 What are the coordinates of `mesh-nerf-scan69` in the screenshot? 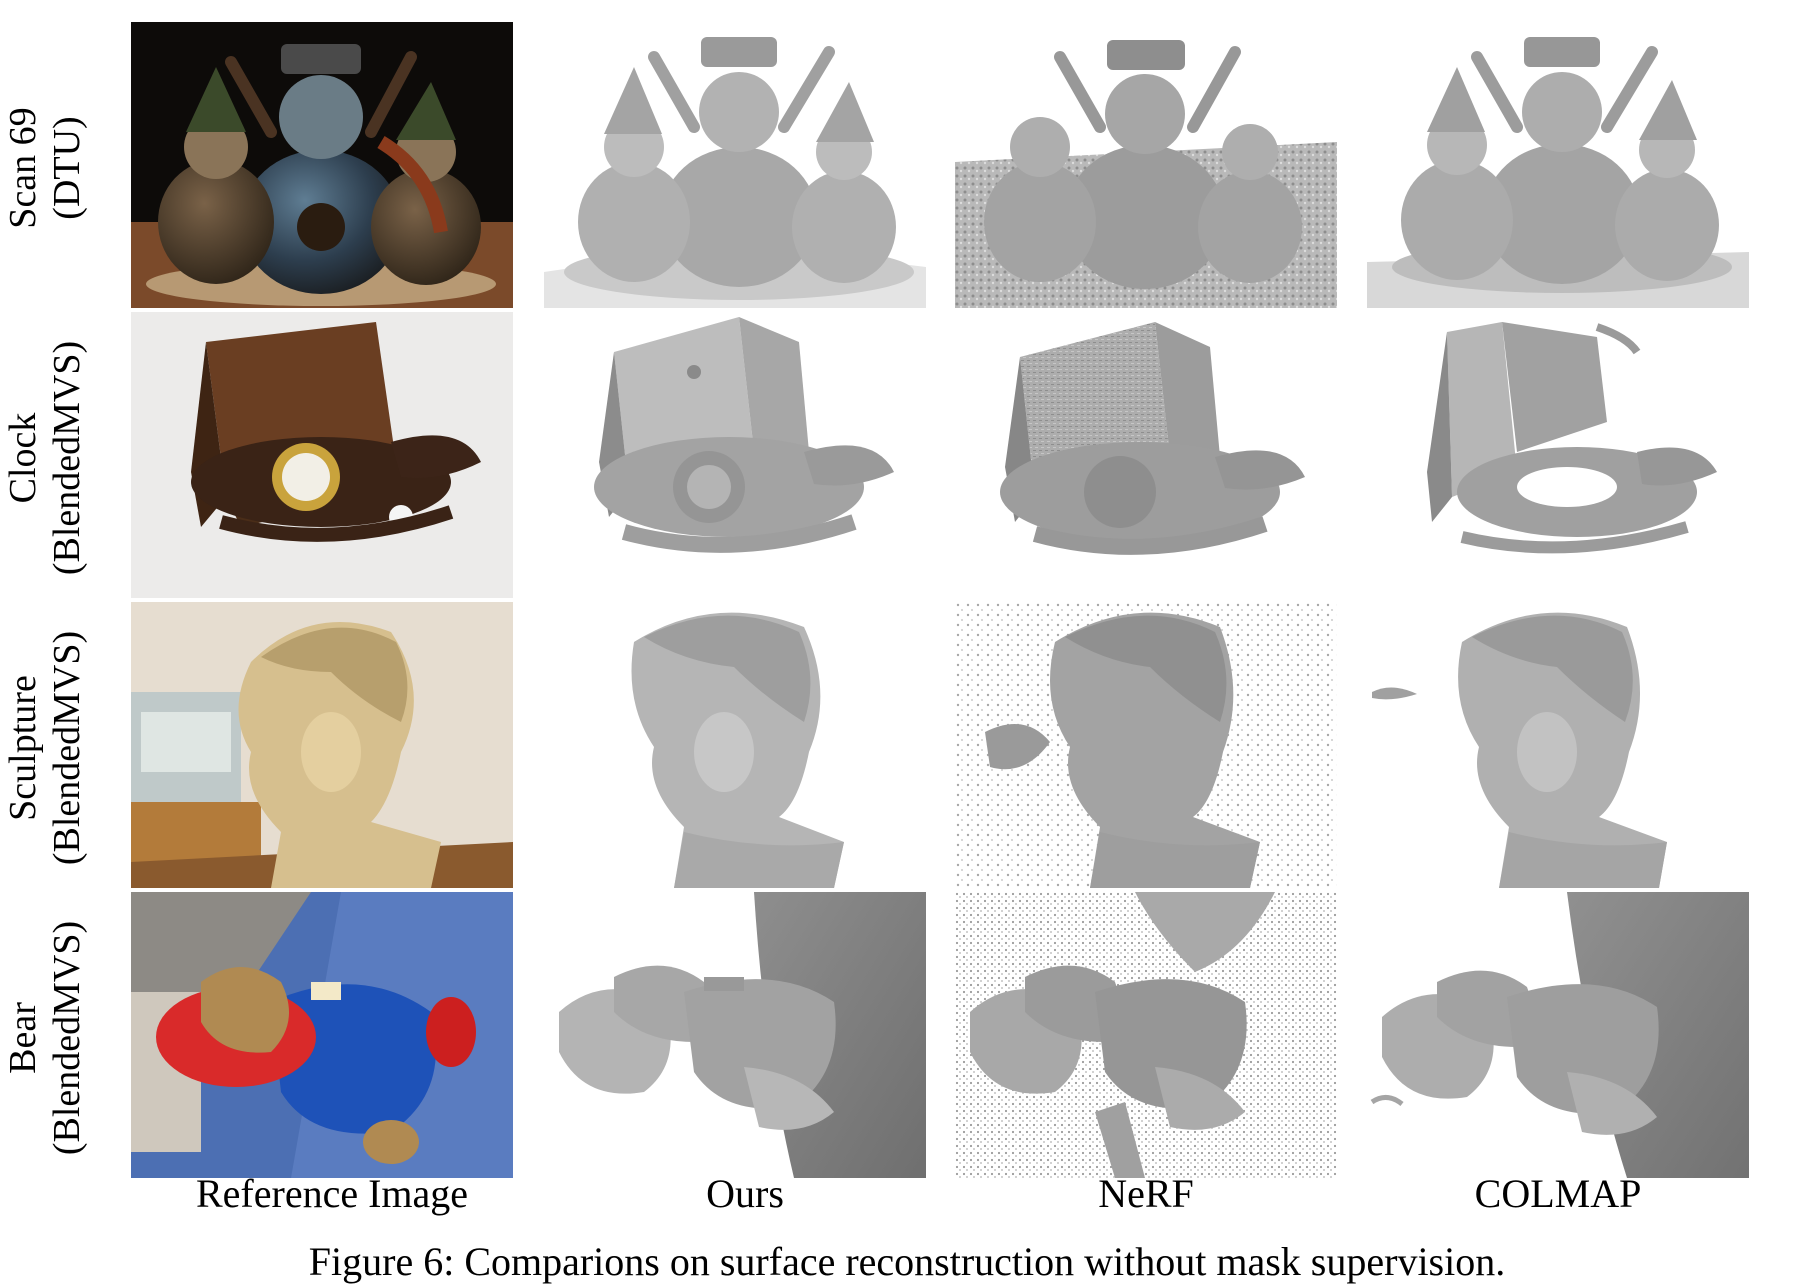 It's located at (1146, 165).